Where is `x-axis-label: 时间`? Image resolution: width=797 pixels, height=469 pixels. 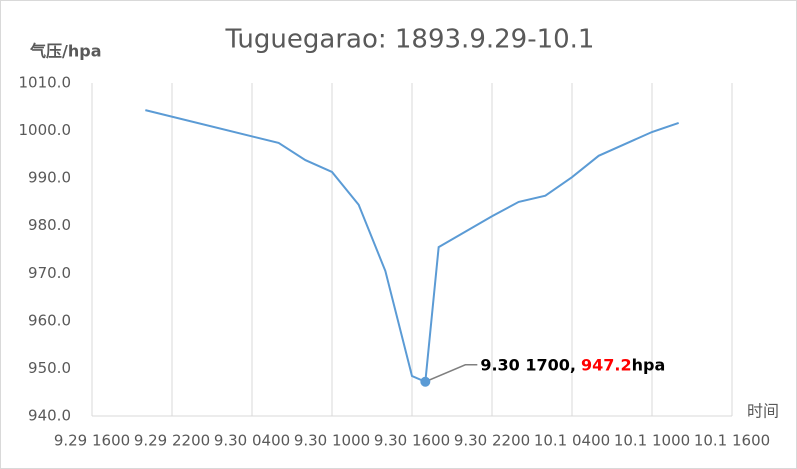 x-axis-label: 时间 is located at coordinates (763, 411).